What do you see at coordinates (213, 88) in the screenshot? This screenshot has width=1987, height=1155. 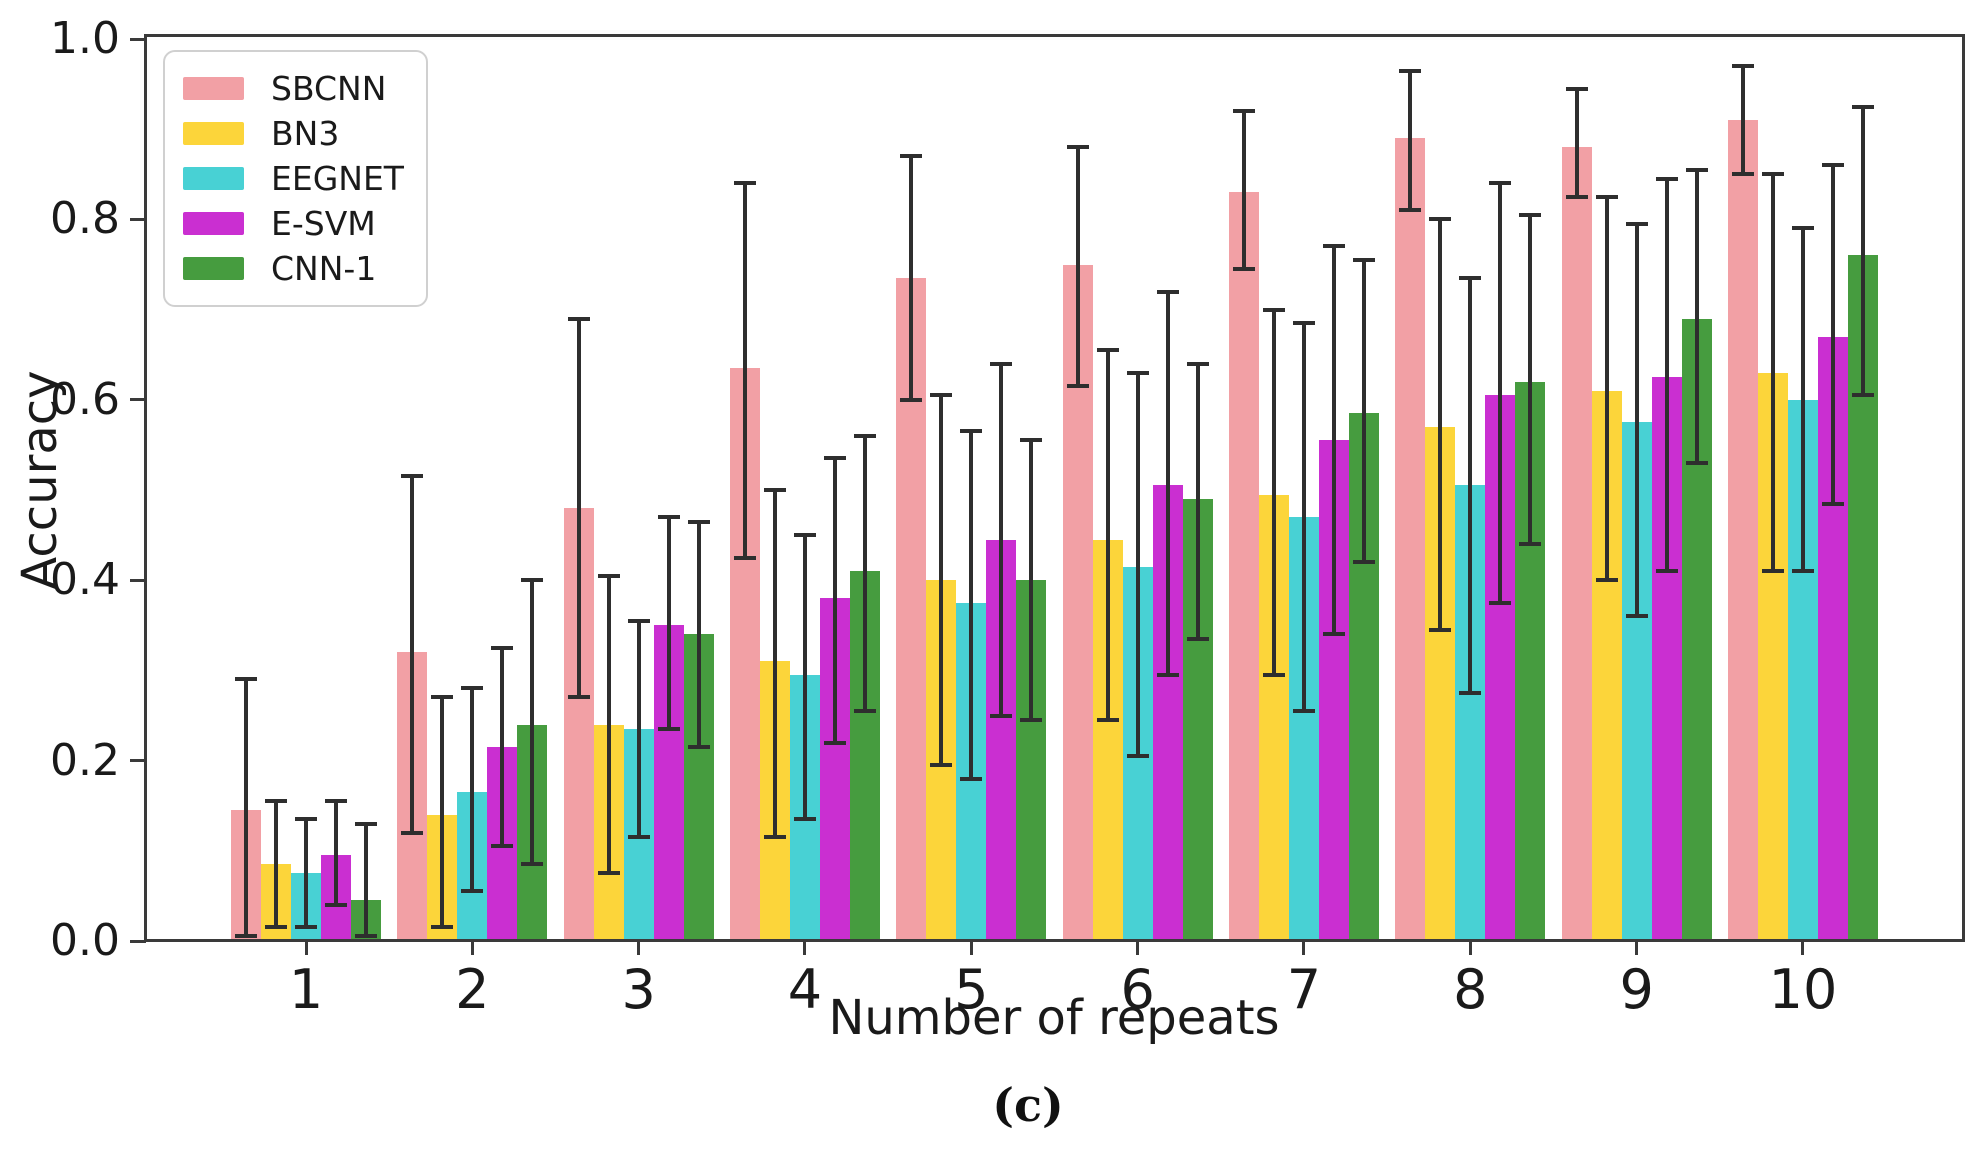 I see `legend-swatch-icon-sbcnn` at bounding box center [213, 88].